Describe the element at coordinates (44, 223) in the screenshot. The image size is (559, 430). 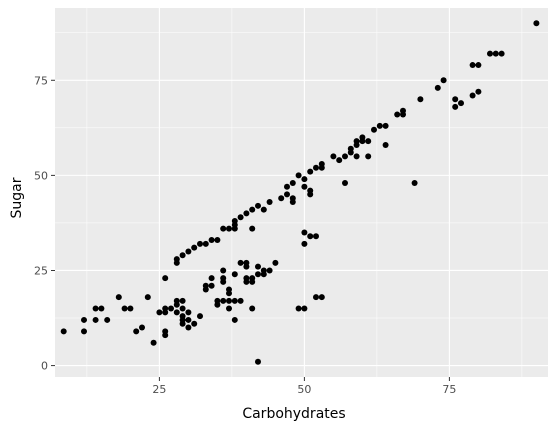
I see `y-axis-ticks: 0 25 50 75` at that location.